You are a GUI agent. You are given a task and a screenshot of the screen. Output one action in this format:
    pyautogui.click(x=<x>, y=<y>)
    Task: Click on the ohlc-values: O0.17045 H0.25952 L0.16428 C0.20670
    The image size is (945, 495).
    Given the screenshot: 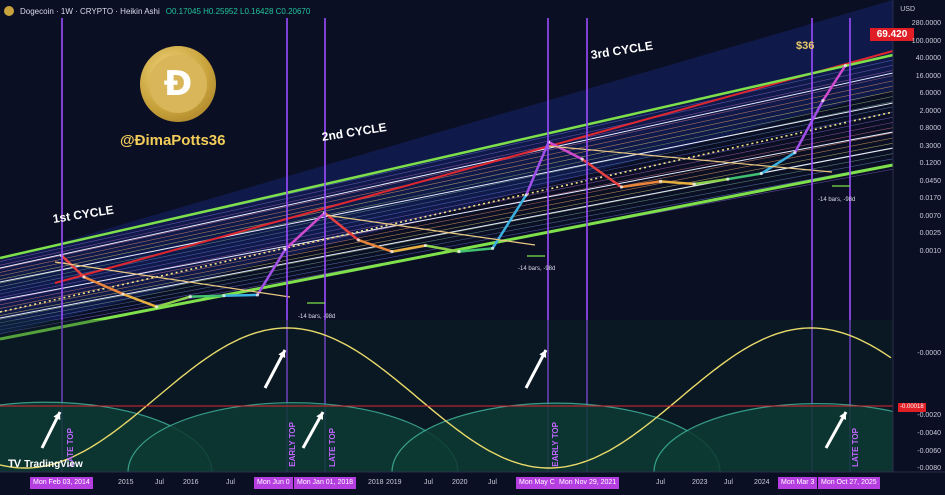 What is the action you would take?
    pyautogui.click(x=238, y=11)
    